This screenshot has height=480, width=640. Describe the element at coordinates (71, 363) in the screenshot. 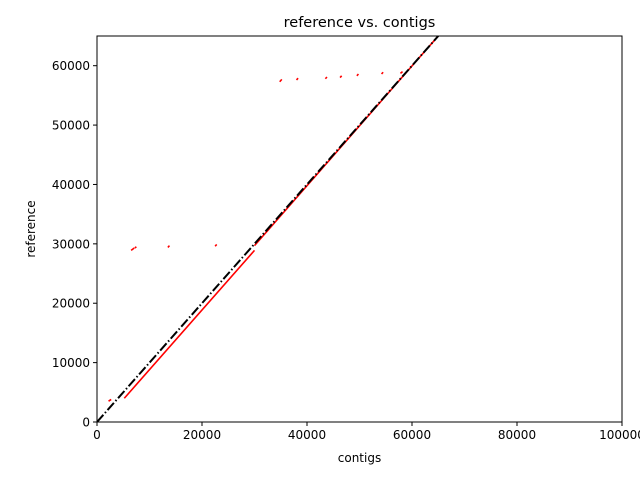

I see `y-tick-label: 10000` at that location.